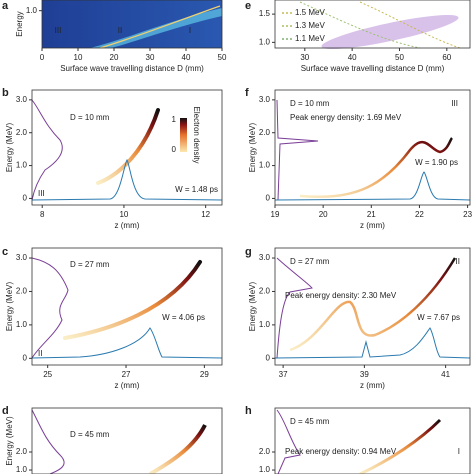  Describe the element at coordinates (5, 252) in the screenshot. I see `panel-label: c` at that location.